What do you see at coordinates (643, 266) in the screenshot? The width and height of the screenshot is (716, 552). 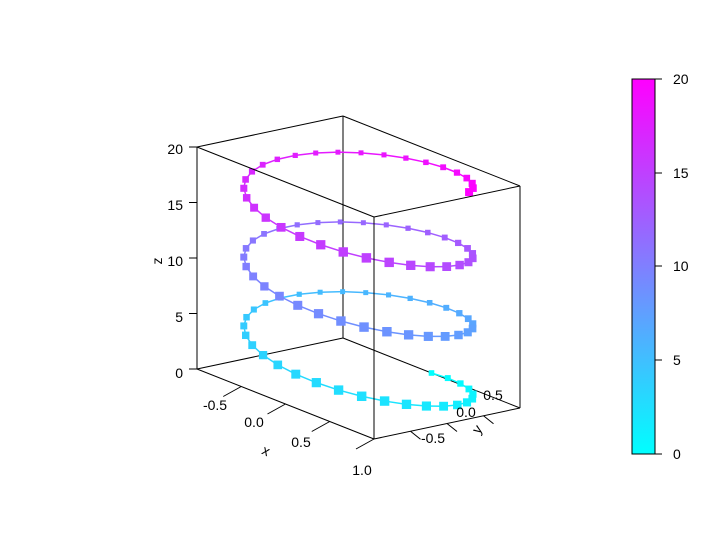 I see `colorbar-gradient` at bounding box center [643, 266].